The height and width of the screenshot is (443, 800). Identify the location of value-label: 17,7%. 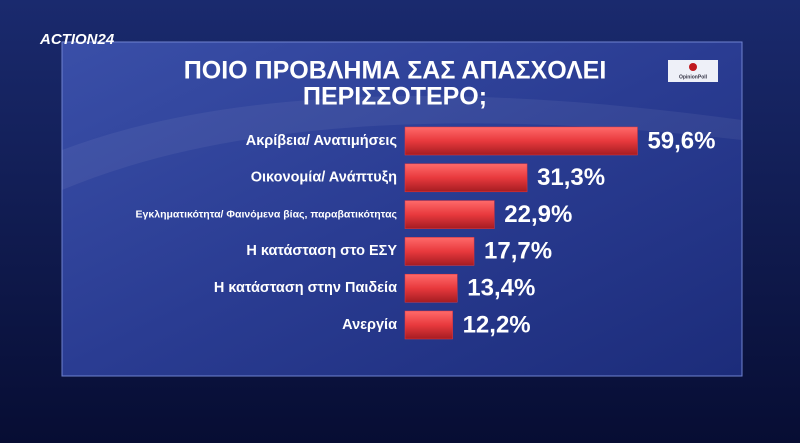
(518, 251).